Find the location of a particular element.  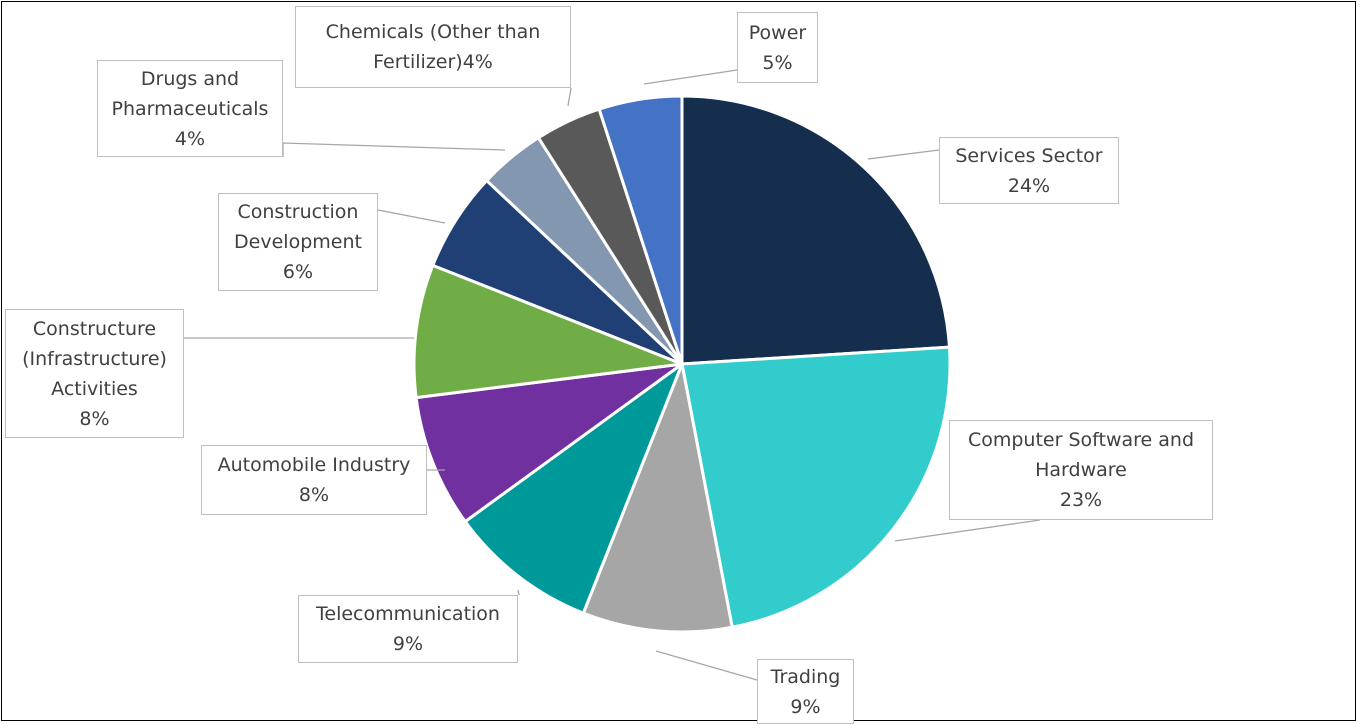

data-label: Computer Software and Hardware 23% is located at coordinates (1081, 470).